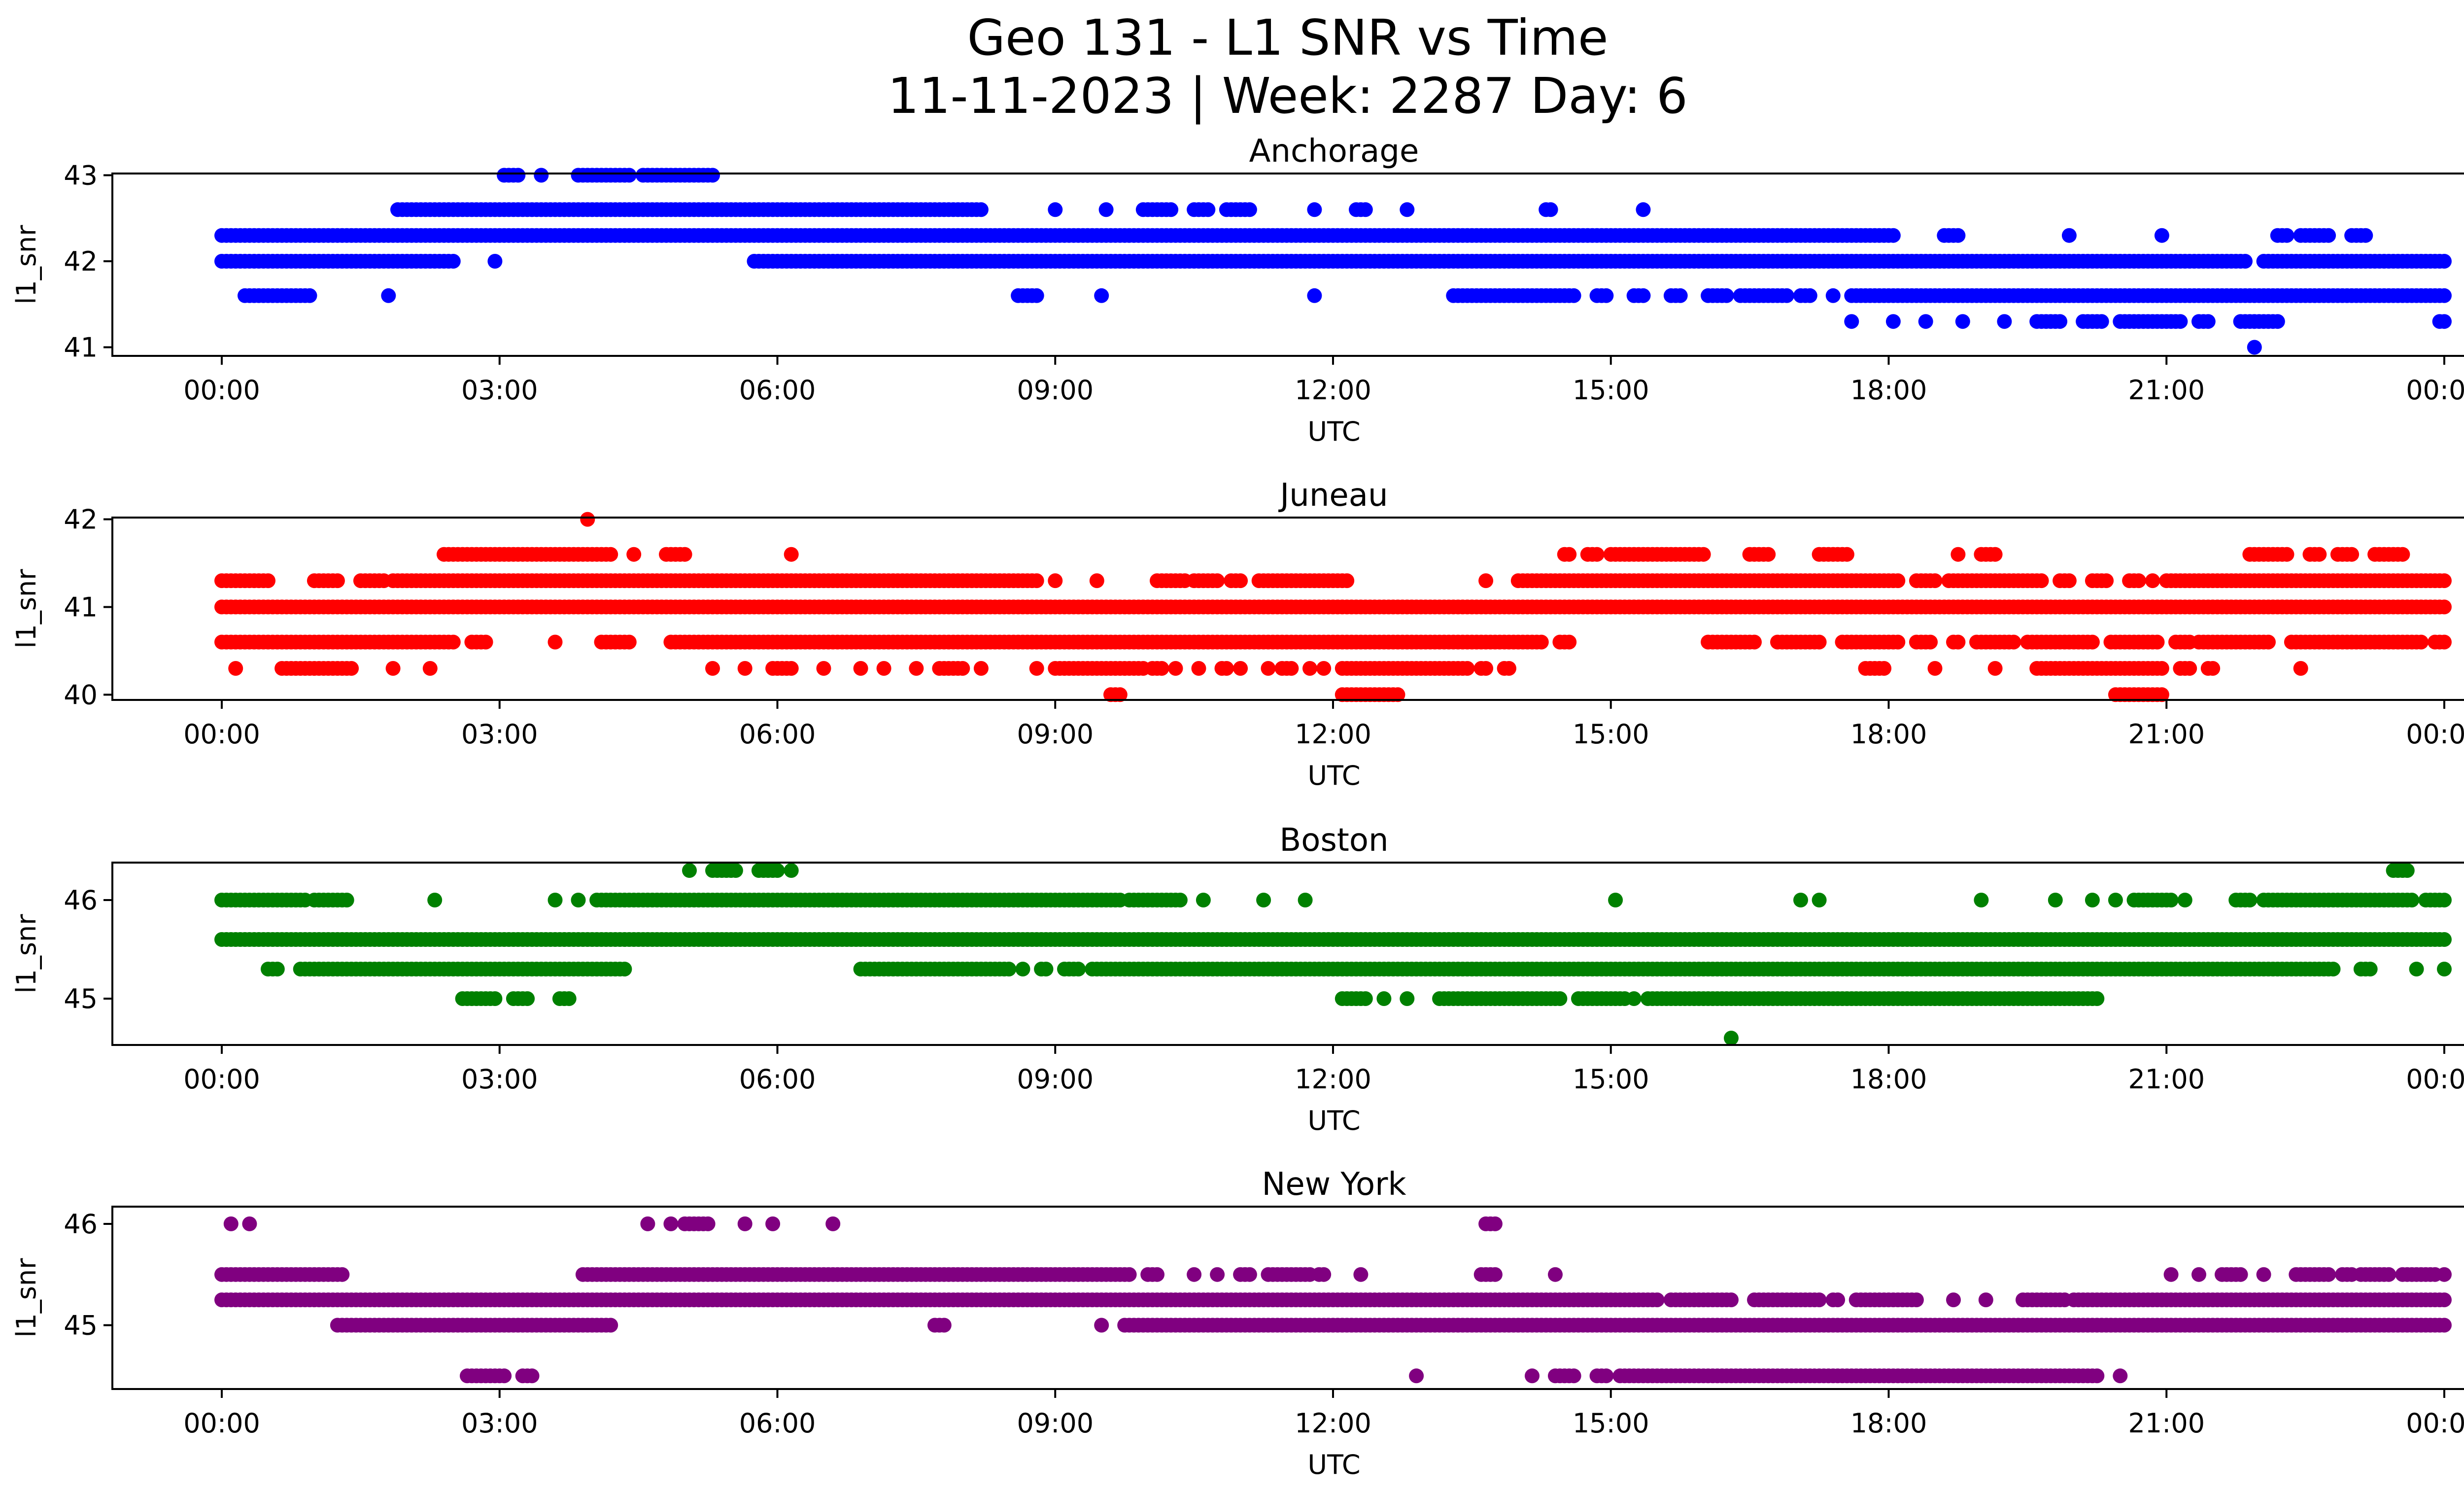  I want to click on figure-title-line-1: Geo 131 - L1 SNR vs Time, so click(1287, 38).